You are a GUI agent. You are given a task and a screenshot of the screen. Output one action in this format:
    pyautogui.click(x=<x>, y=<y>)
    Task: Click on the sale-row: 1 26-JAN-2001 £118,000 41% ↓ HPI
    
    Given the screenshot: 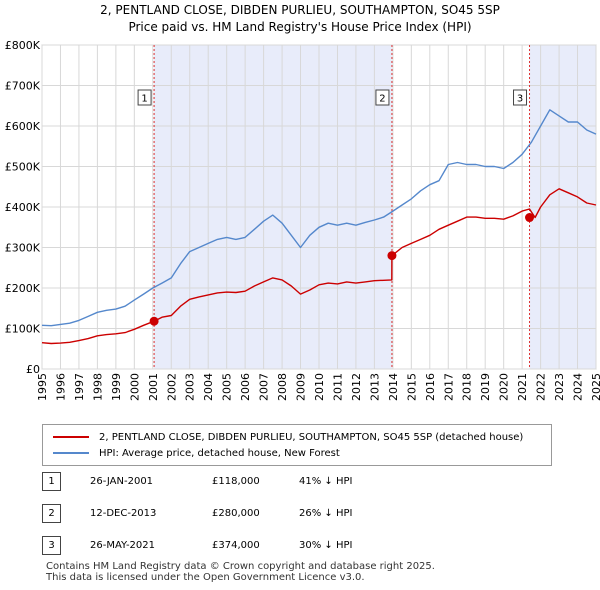 What is the action you would take?
    pyautogui.click(x=302, y=482)
    